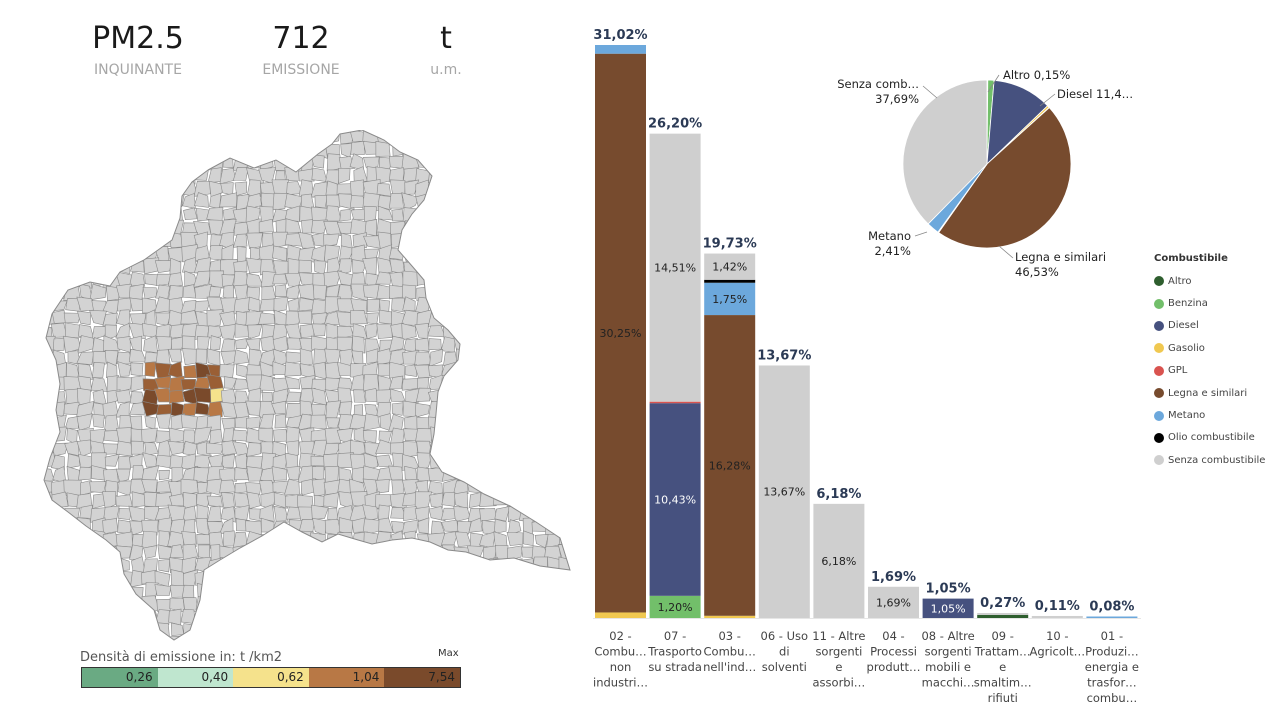 The height and width of the screenshot is (720, 1280). I want to click on bar-group: 16,28% 1,75% 1,42%, so click(730, 435).